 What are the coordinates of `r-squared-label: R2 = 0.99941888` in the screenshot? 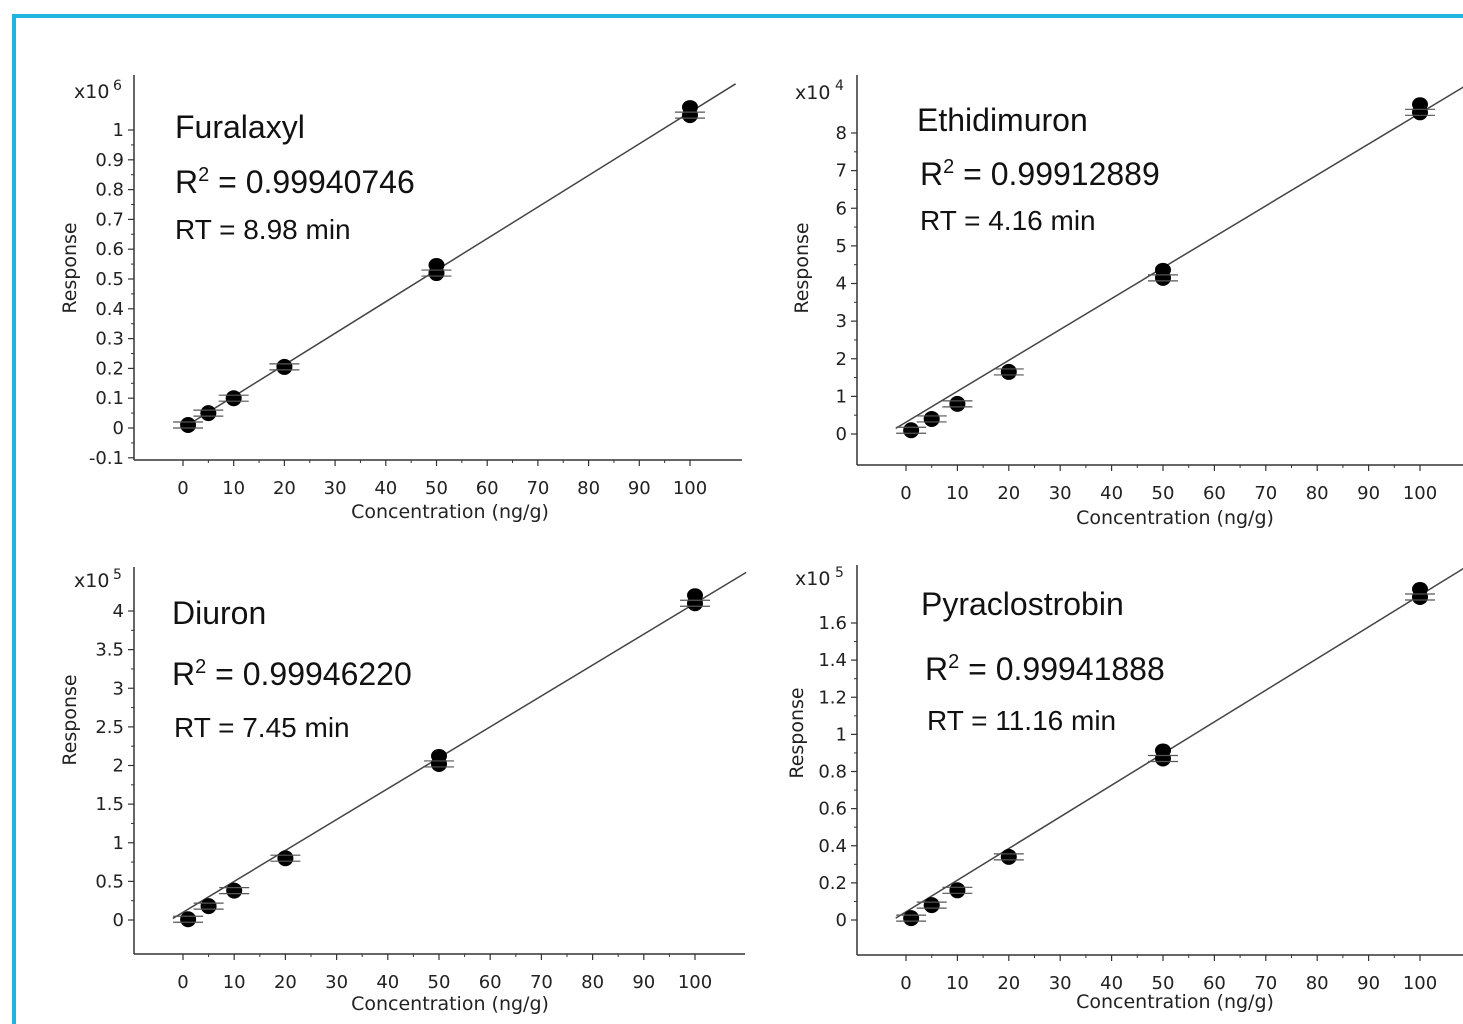 It's located at (1045, 669).